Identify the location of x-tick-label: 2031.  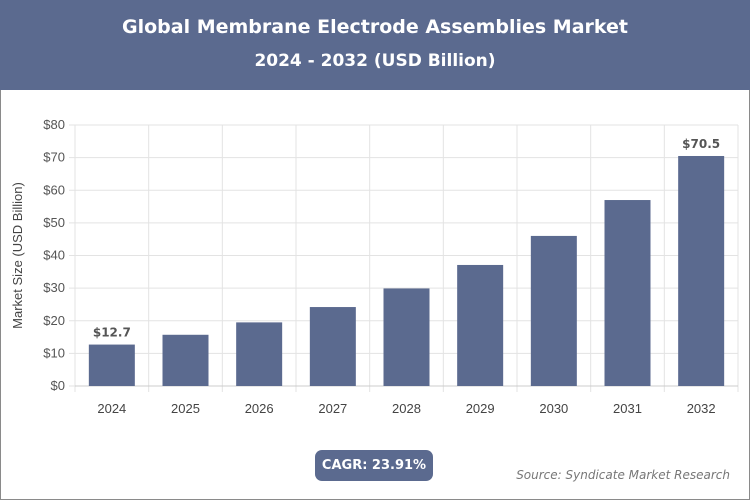
(627, 408).